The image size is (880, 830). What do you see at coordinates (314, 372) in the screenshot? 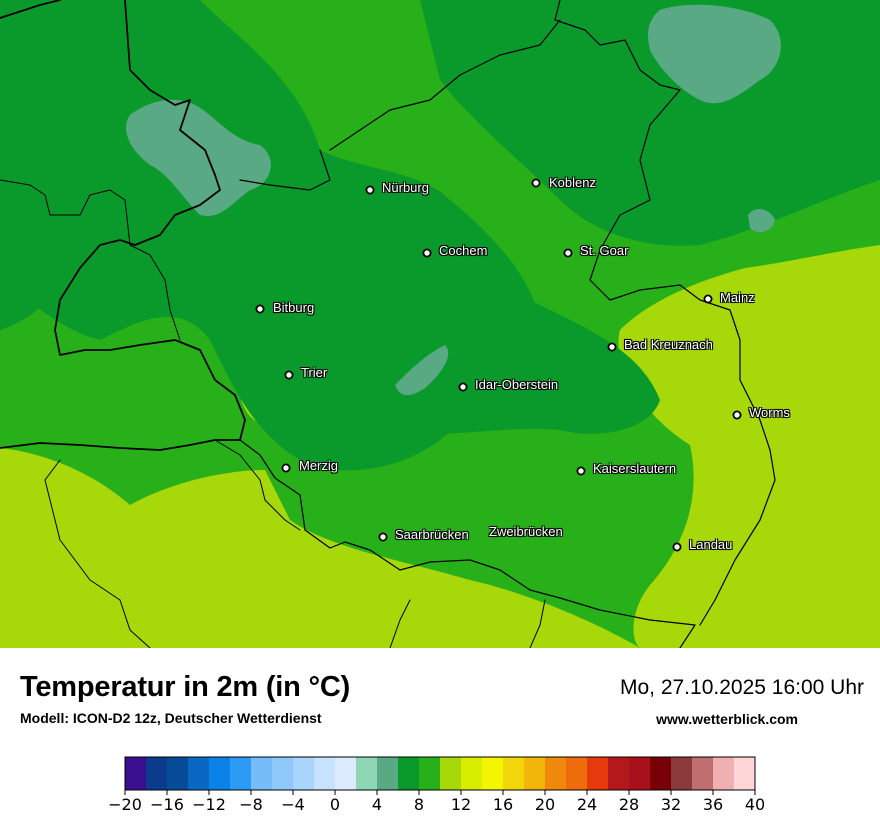
I see `city-label: Trier` at bounding box center [314, 372].